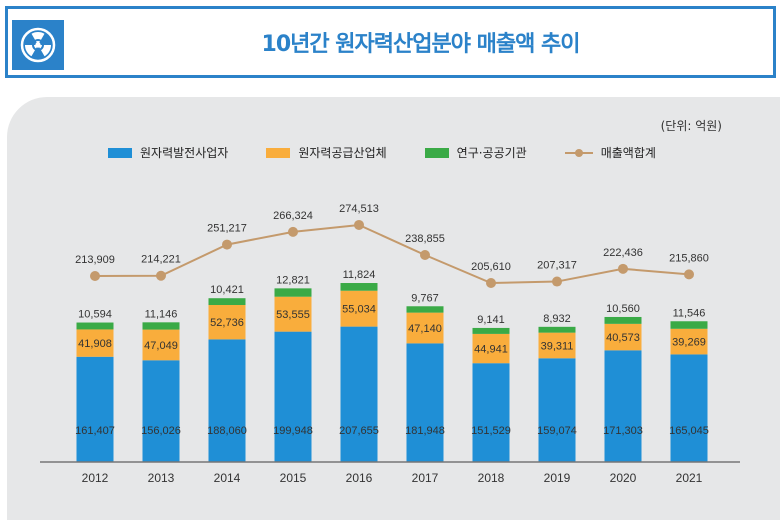 The height and width of the screenshot is (520, 780). I want to click on legend-label: 연구·공공기관, so click(491, 153).